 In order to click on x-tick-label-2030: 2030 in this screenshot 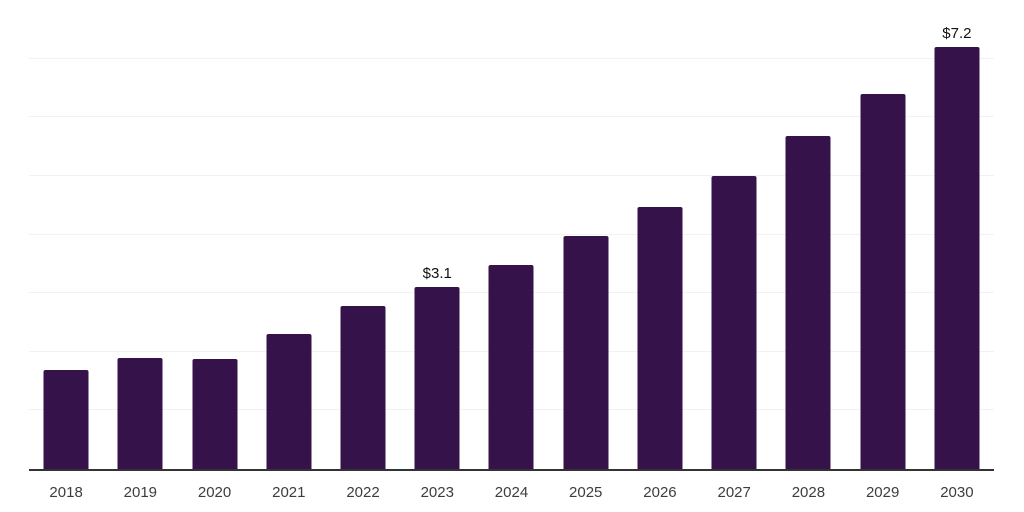, I will do `click(957, 492)`.